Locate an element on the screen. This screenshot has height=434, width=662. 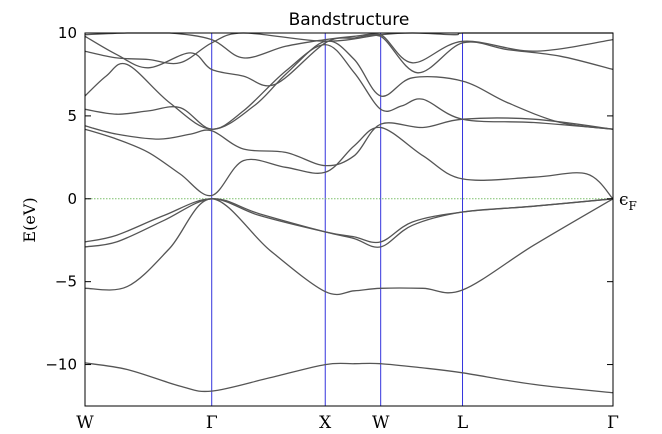
y-tick-label: 10 is located at coordinates (67, 33).